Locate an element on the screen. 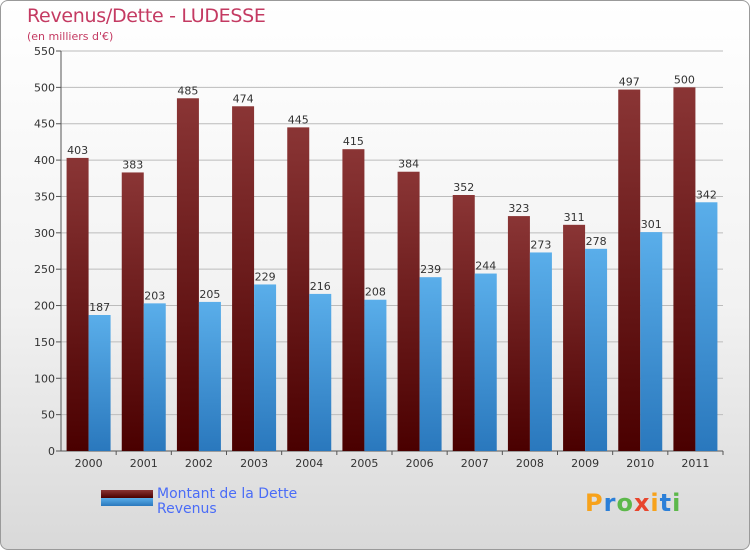 Image resolution: width=750 pixels, height=550 pixels. y-tick-label: 100 is located at coordinates (44, 378).